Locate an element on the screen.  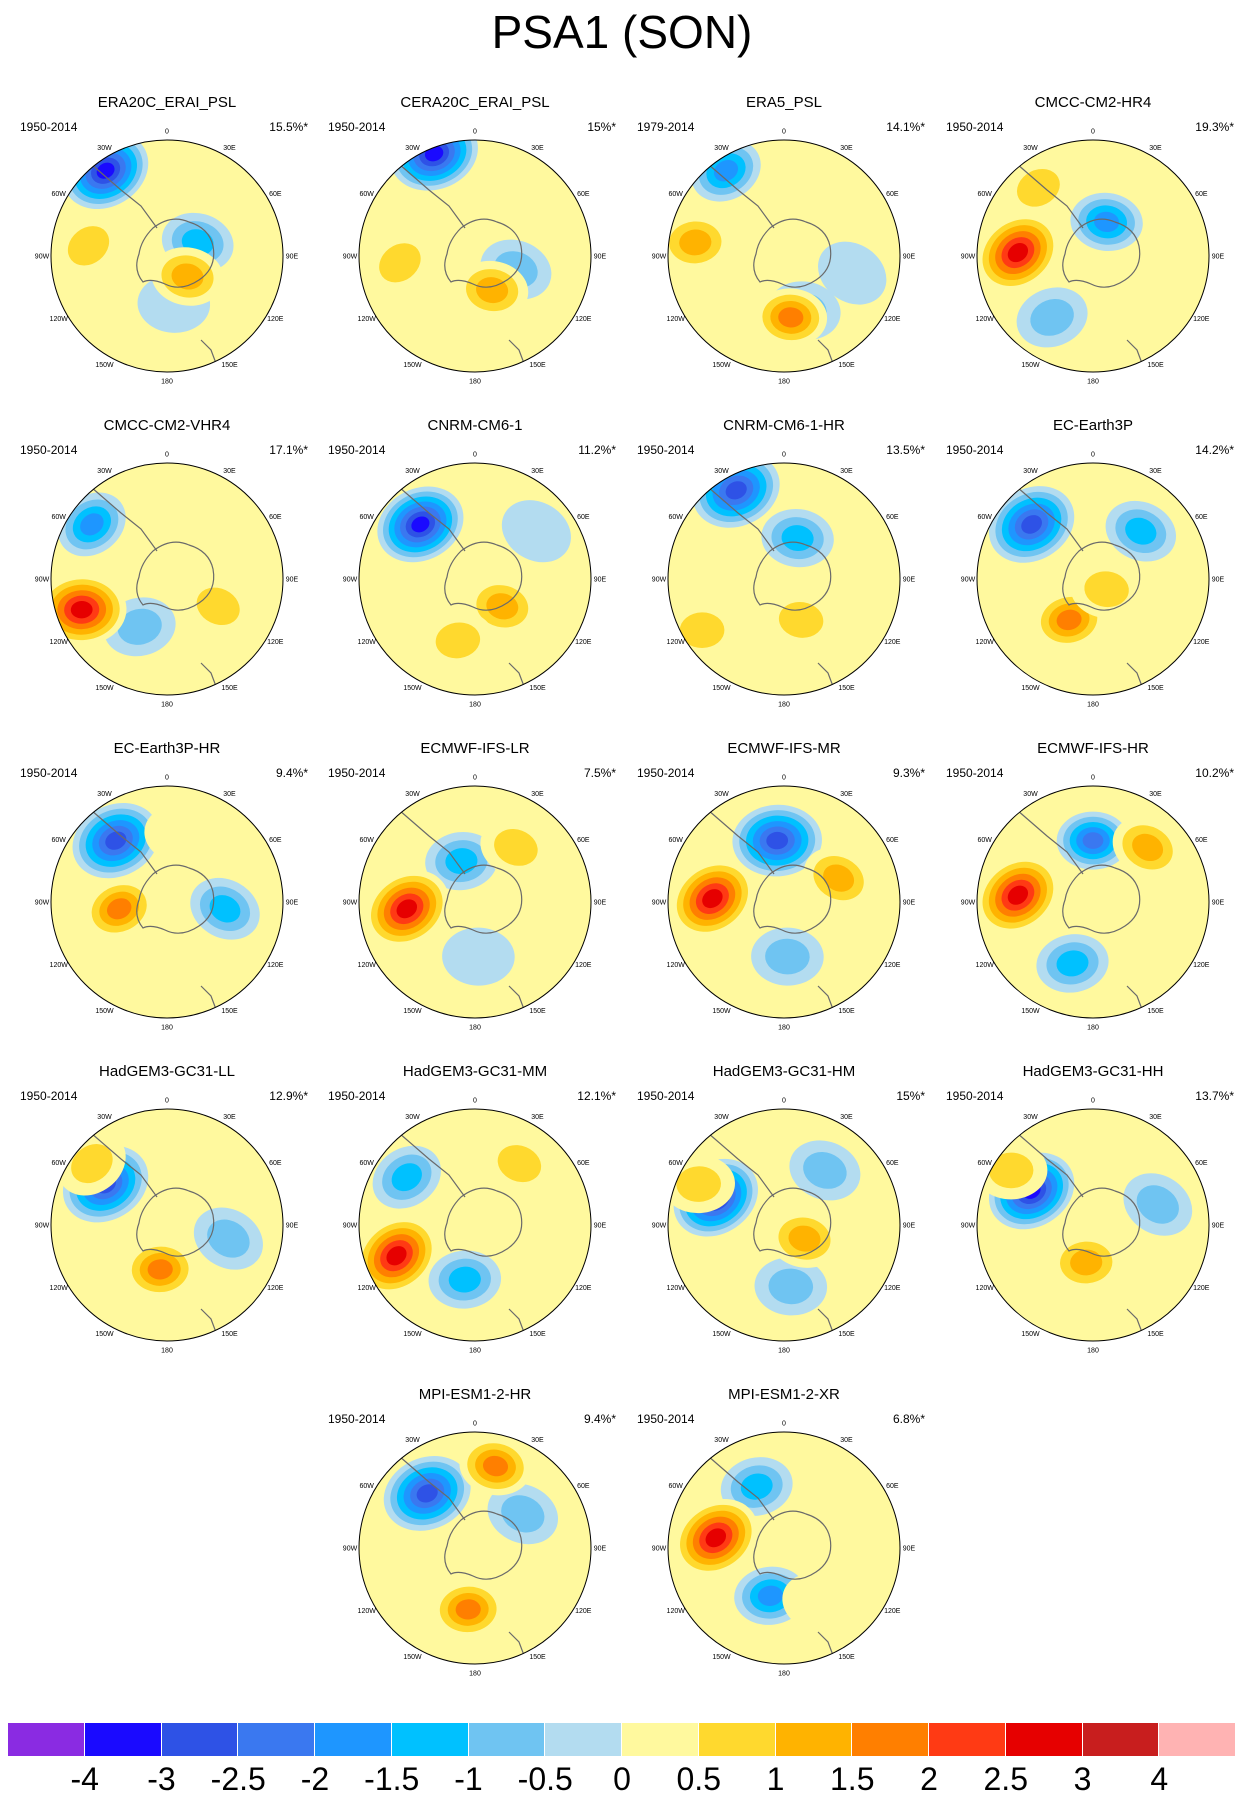
colorbar-tick-label: -1.5 is located at coordinates (392, 1779).